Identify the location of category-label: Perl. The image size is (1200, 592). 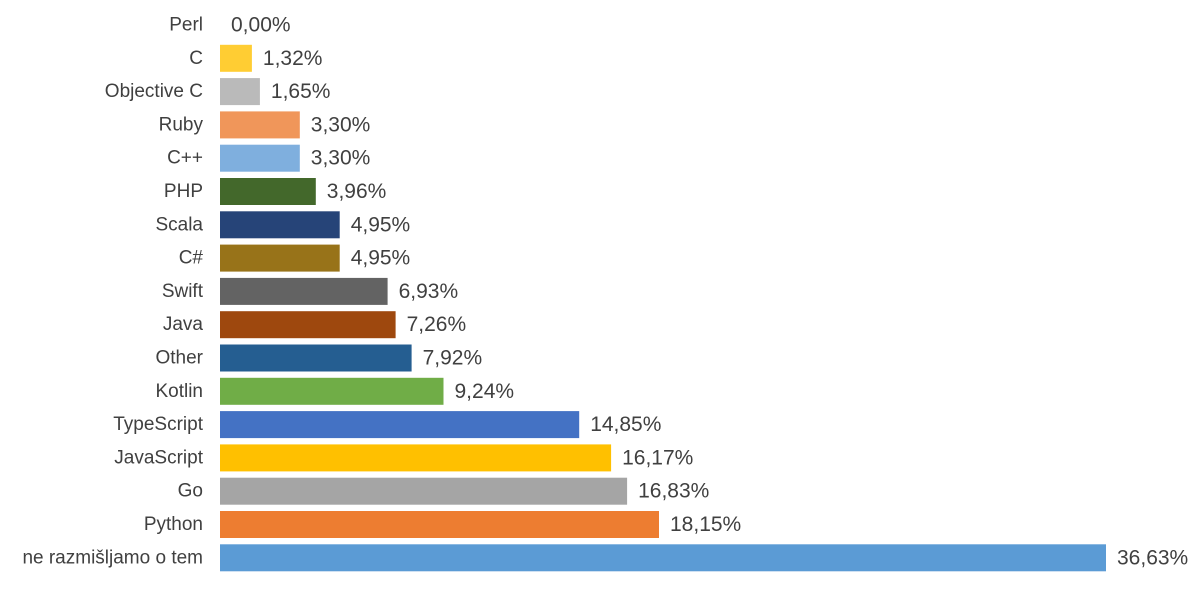
(186, 25).